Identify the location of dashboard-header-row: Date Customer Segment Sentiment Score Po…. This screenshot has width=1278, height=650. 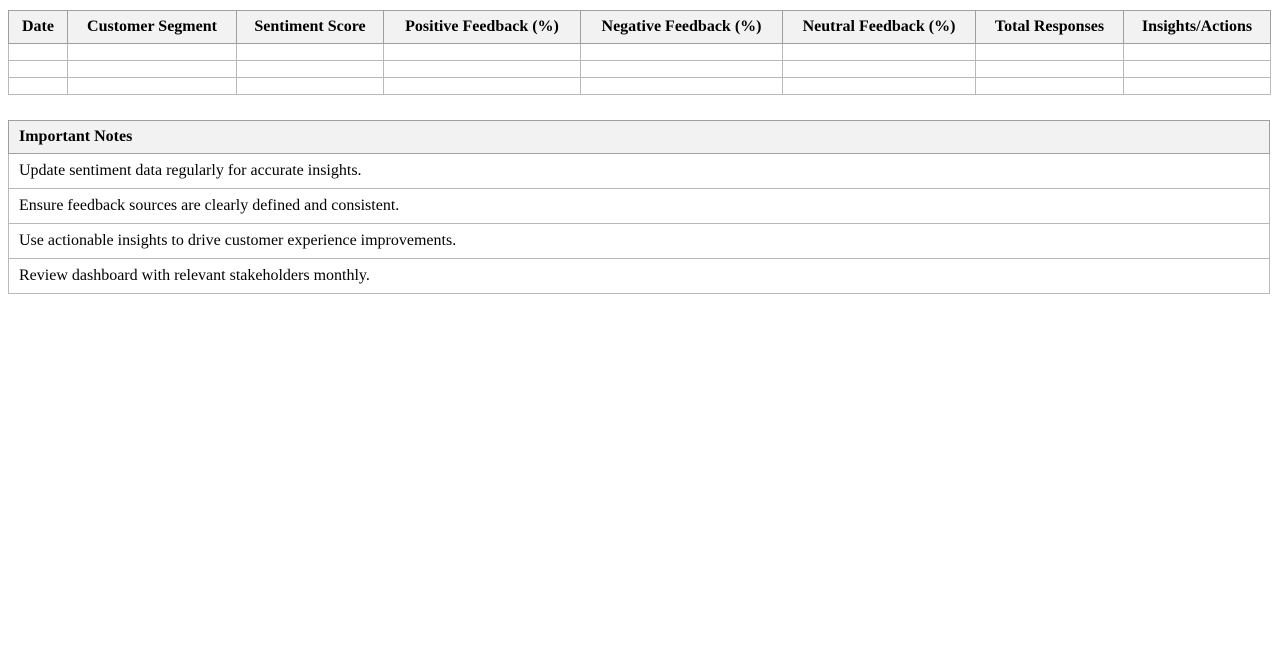
(639, 27).